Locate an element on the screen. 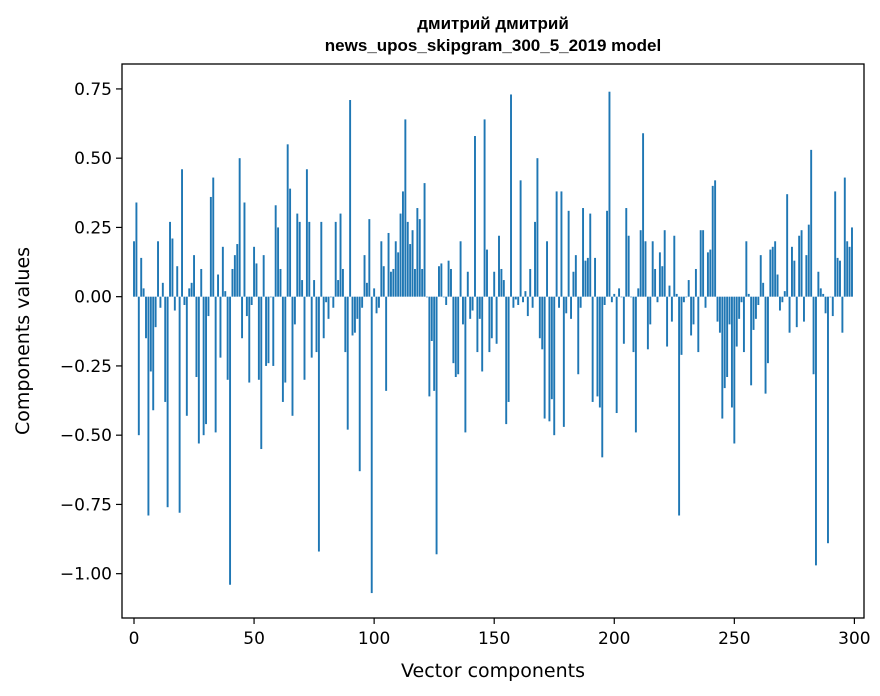  y-tick-label: 0.50 is located at coordinates (93, 159).